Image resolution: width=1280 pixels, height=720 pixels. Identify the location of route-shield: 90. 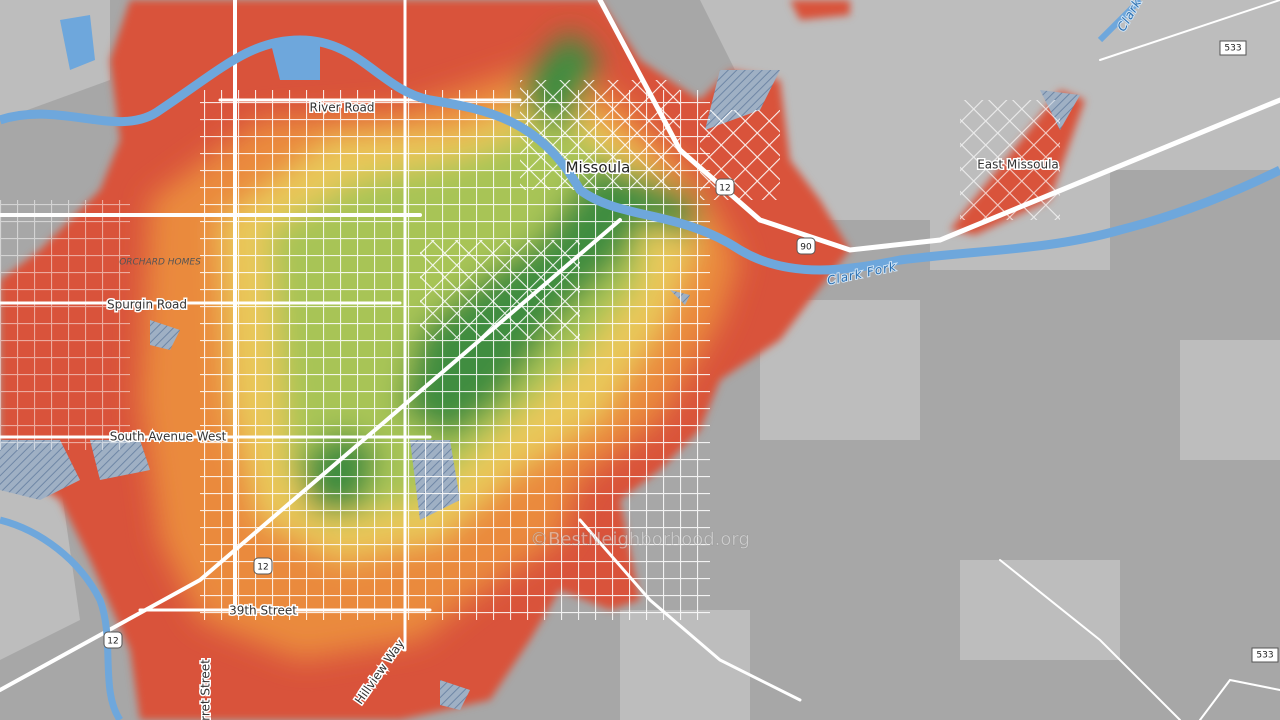
(806, 246).